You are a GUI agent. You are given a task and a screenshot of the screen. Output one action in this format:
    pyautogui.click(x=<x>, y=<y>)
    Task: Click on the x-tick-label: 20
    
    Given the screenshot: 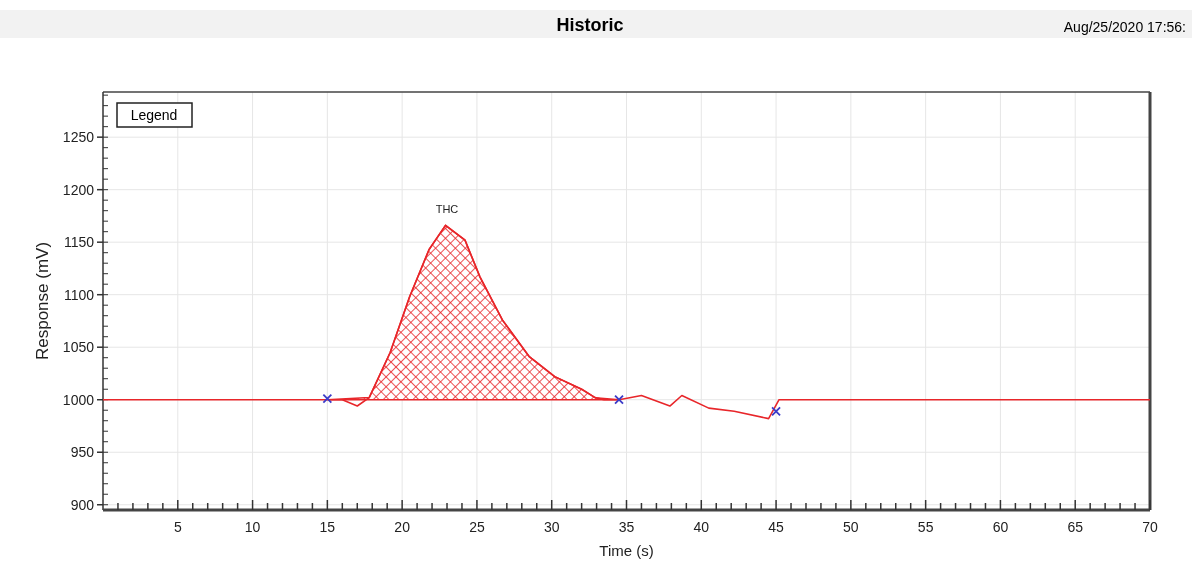 What is the action you would take?
    pyautogui.click(x=402, y=527)
    